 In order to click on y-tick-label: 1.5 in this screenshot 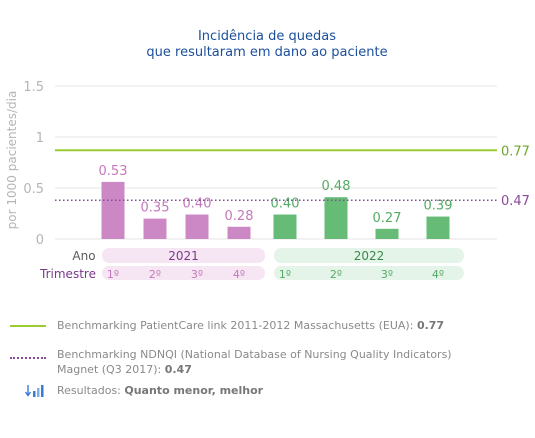, I will do `click(33, 87)`.